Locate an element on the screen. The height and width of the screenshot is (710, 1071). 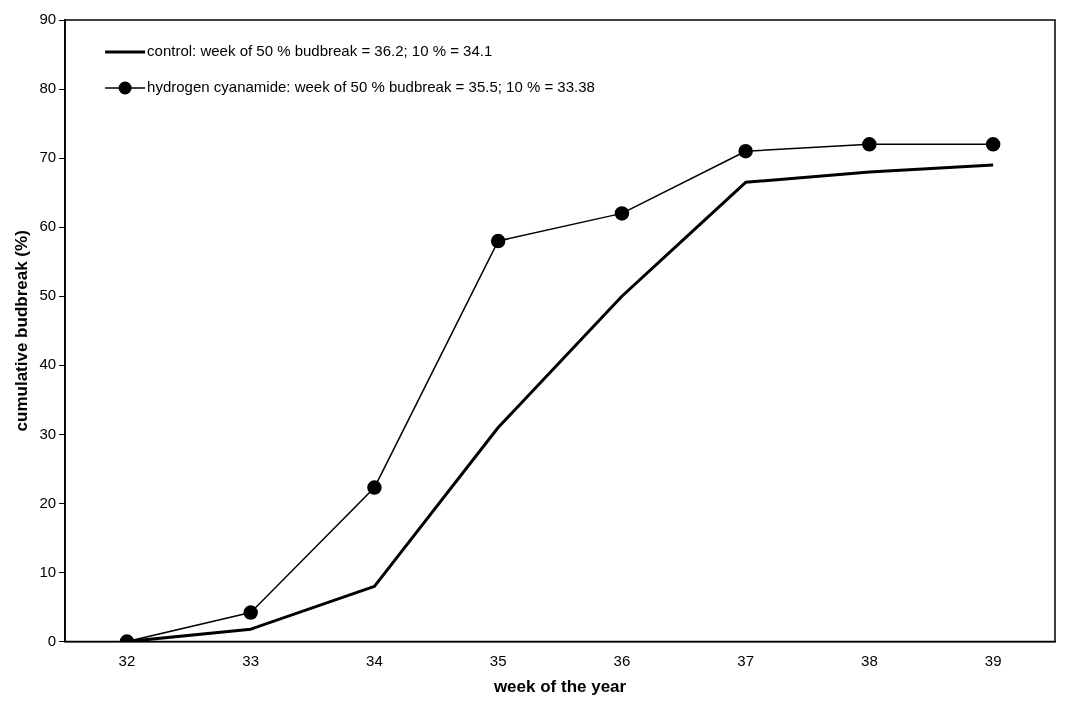
x-axis-title: week of the year is located at coordinates (559, 687).